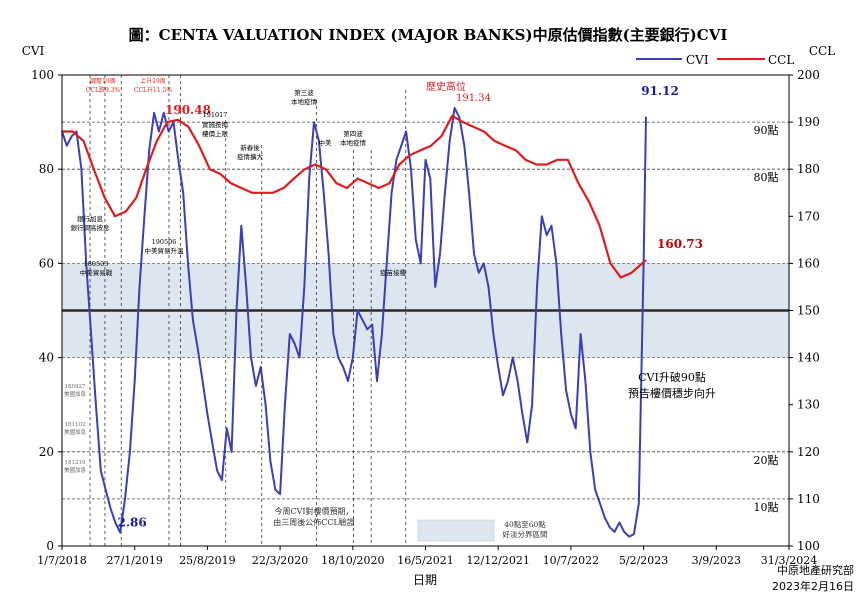 The width and height of the screenshot is (861, 602). Describe the element at coordinates (813, 586) in the screenshot. I see `date-label: 2023年2月16日` at that location.